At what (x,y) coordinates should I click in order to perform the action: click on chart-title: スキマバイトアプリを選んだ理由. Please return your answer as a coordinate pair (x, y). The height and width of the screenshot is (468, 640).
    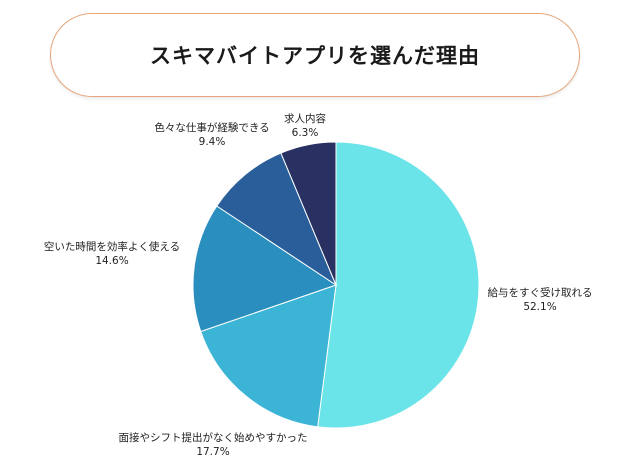
    Looking at the image, I should click on (315, 56).